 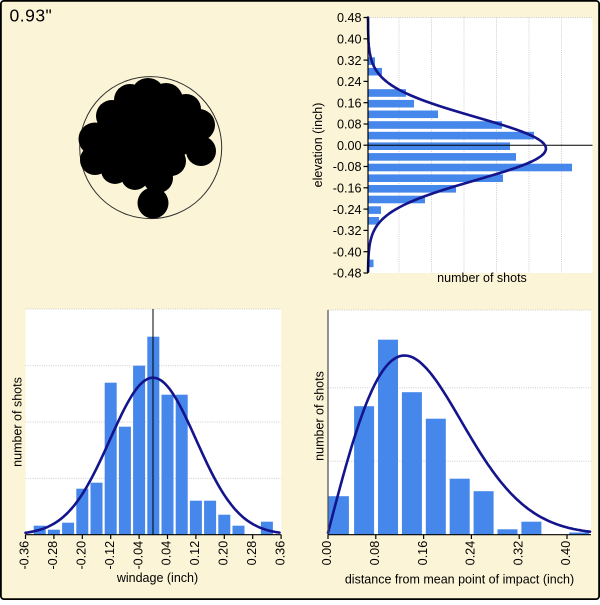 I want to click on svg-text: windage (inch), so click(x=157, y=578).